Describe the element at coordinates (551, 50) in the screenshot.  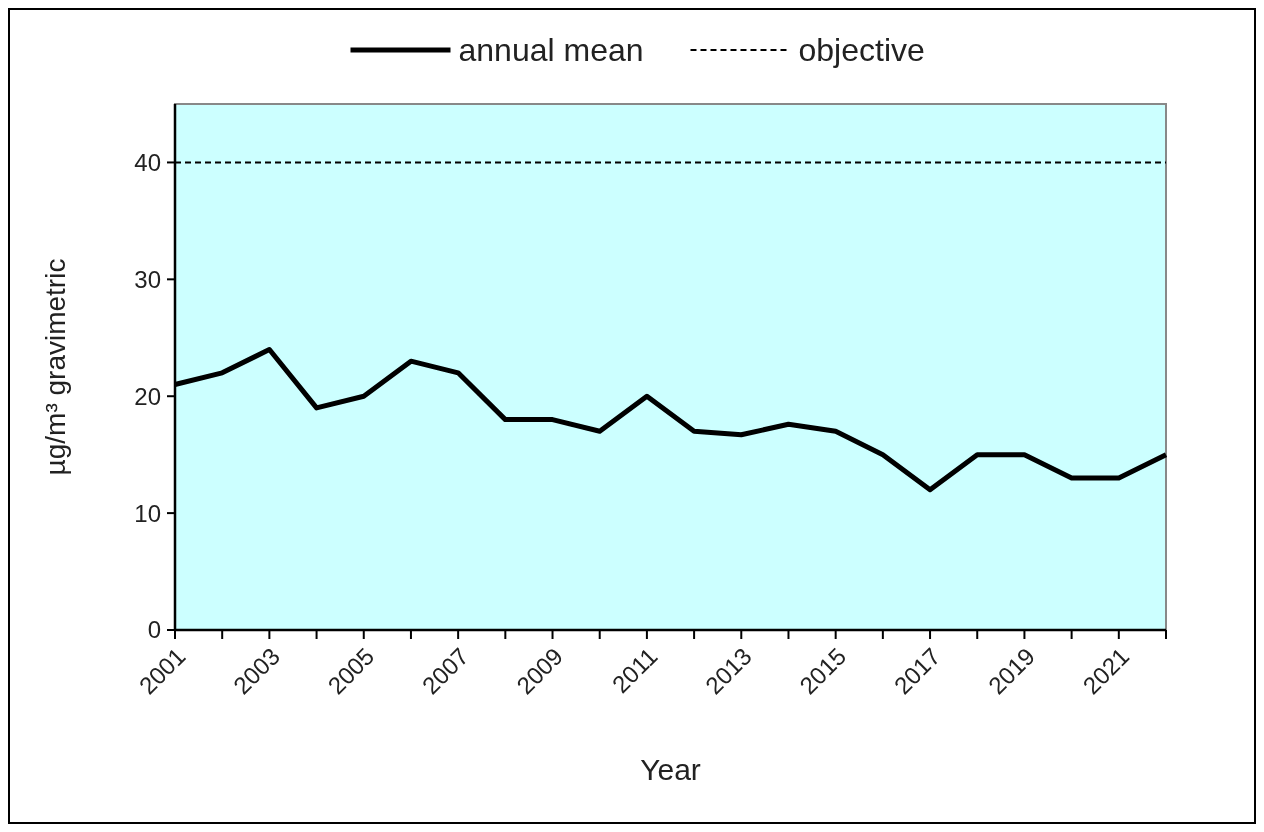
I see `legend-label: annual mean` at that location.